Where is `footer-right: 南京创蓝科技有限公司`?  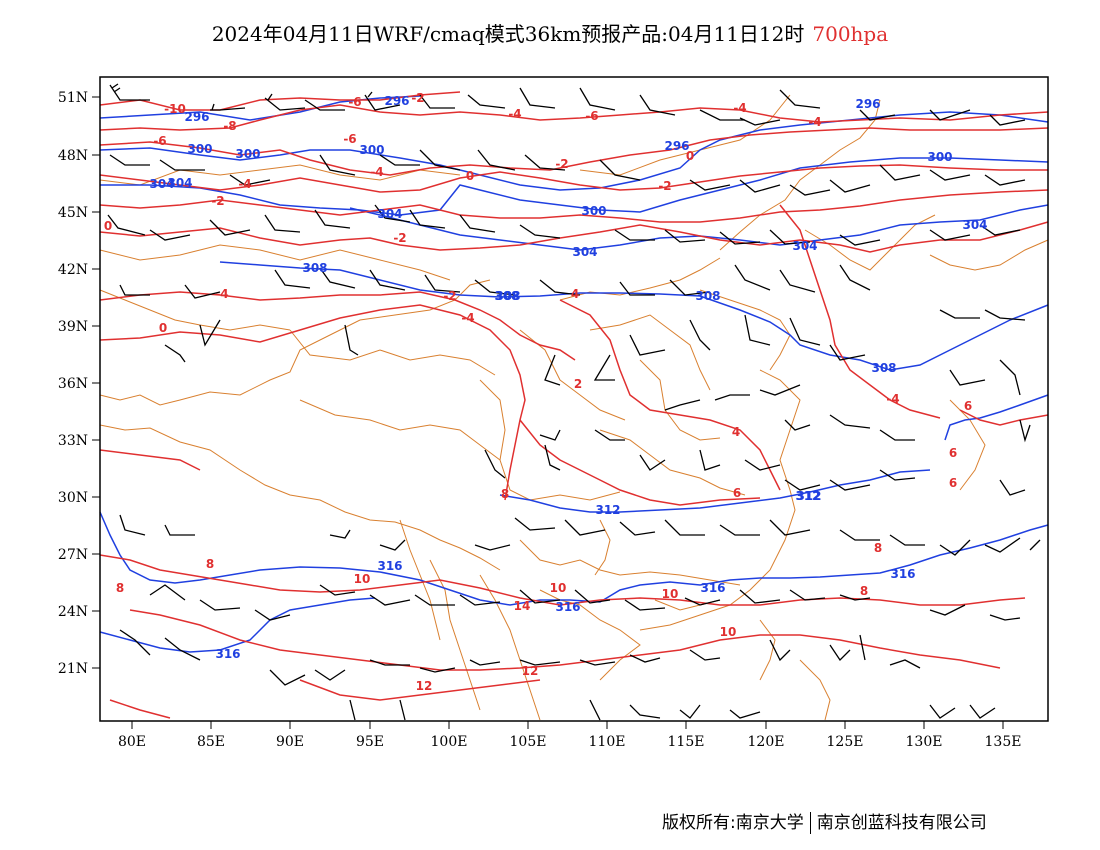
footer-right: 南京创蓝科技有限公司 is located at coordinates (901, 823).